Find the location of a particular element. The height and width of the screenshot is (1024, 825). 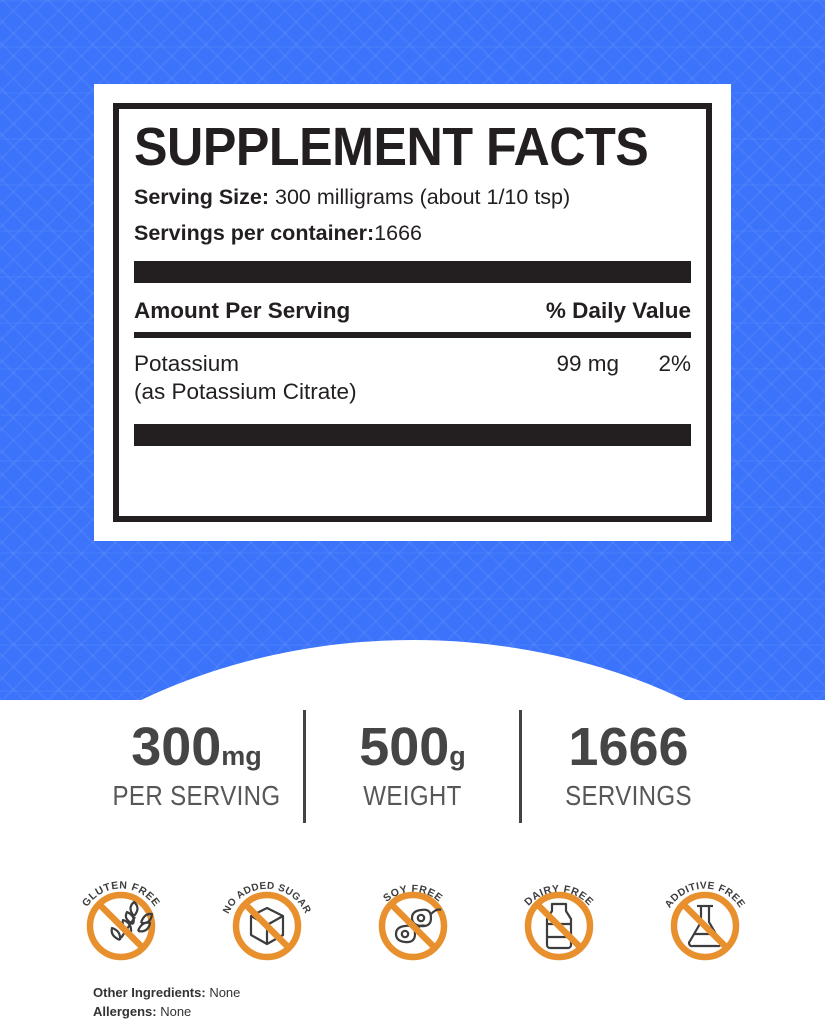

other-ingredients-row: Other Ingredients: None is located at coordinates (393, 993).